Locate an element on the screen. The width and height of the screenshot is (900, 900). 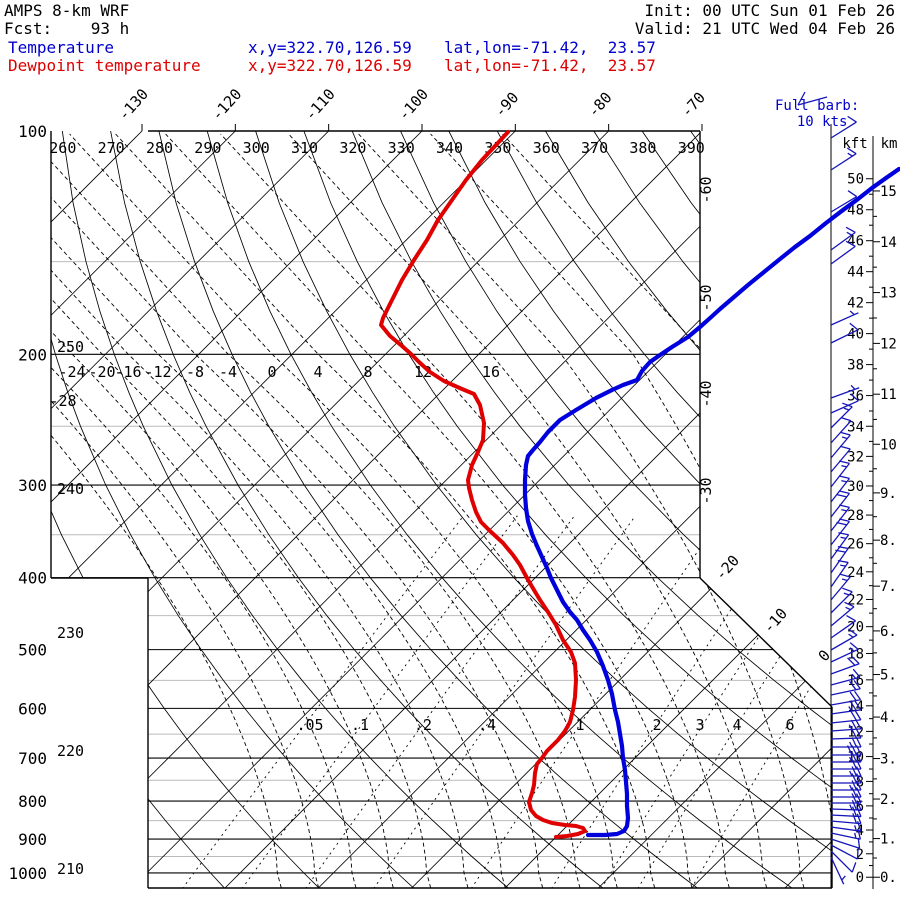
isotherm-line is located at coordinates (97, 509).